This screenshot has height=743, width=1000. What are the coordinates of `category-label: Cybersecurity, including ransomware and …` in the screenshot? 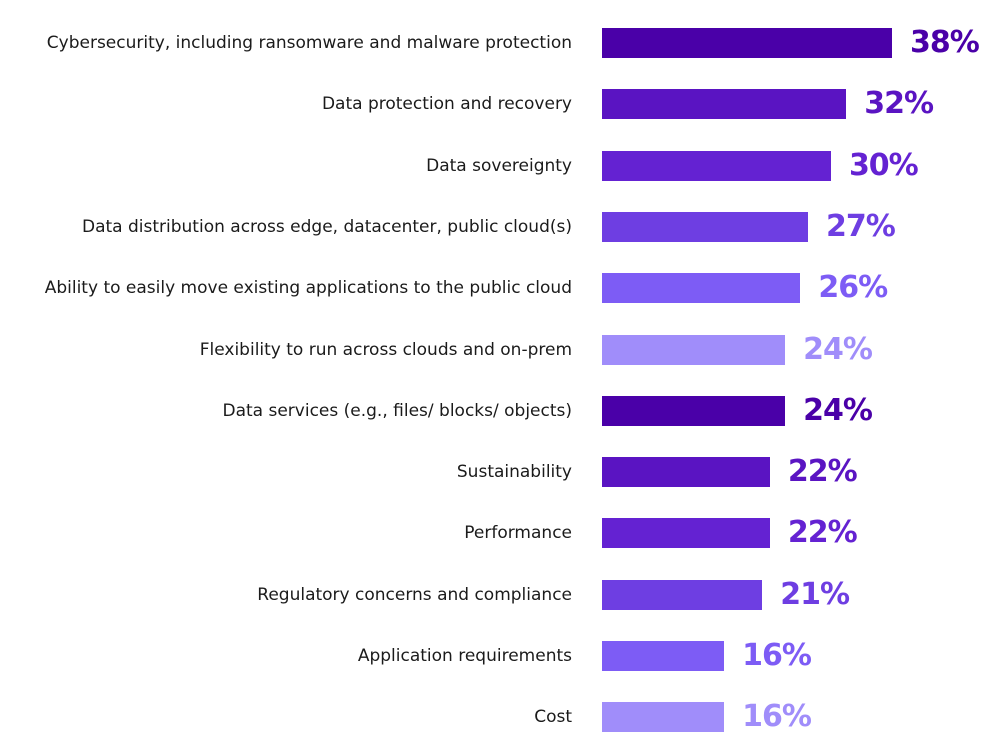 It's located at (309, 43).